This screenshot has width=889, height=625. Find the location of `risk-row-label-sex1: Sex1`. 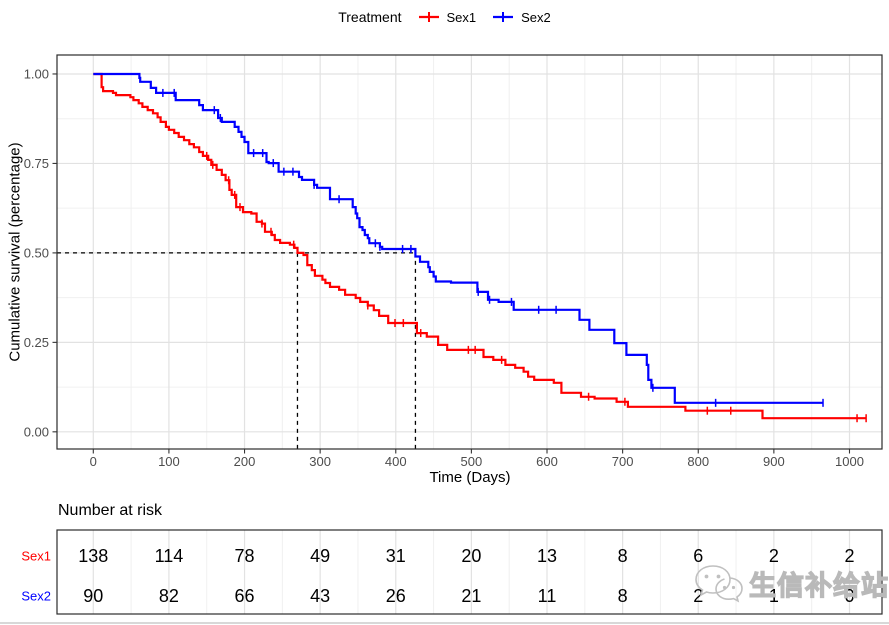

risk-row-label-sex1: Sex1 is located at coordinates (36, 556).